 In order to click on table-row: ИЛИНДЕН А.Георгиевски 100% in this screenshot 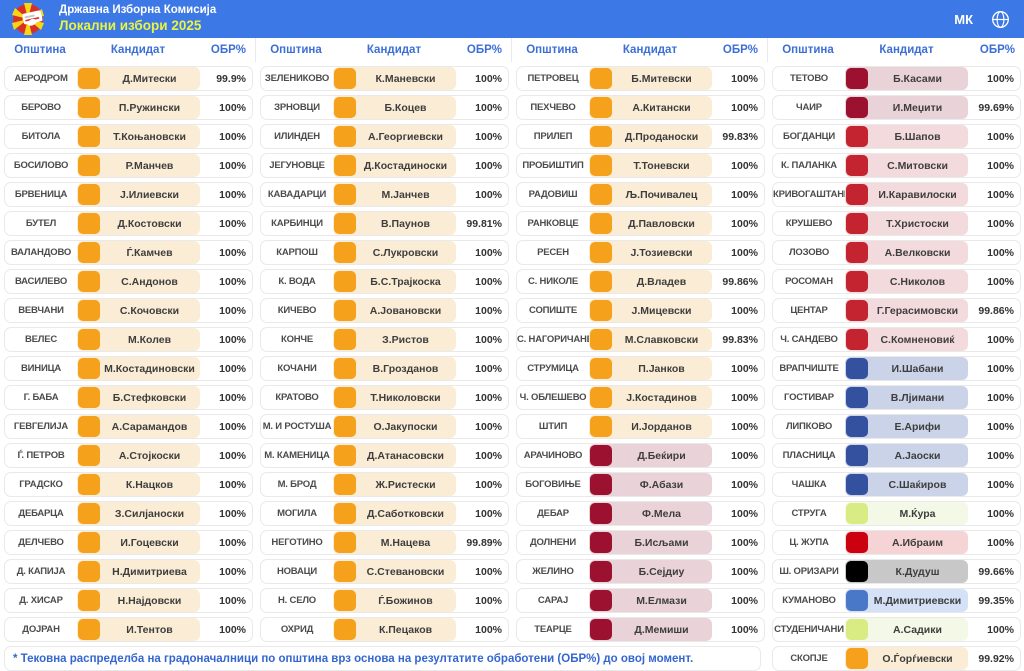, I will do `click(384, 136)`.